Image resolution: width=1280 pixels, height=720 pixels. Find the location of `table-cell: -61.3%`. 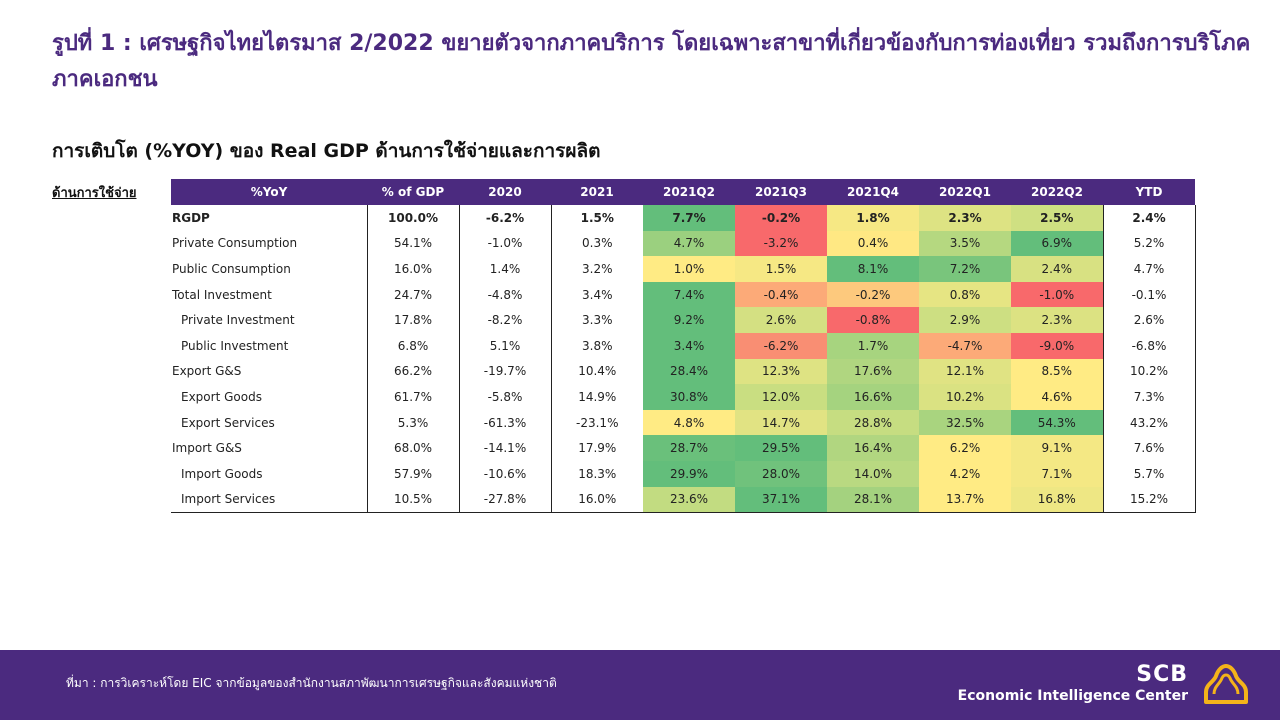

table-cell: -61.3% is located at coordinates (505, 422).